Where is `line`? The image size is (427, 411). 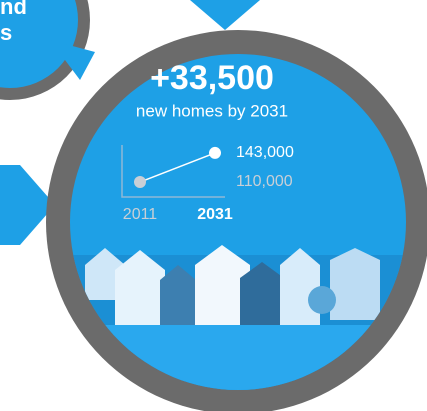
line is located at coordinates (177, 167).